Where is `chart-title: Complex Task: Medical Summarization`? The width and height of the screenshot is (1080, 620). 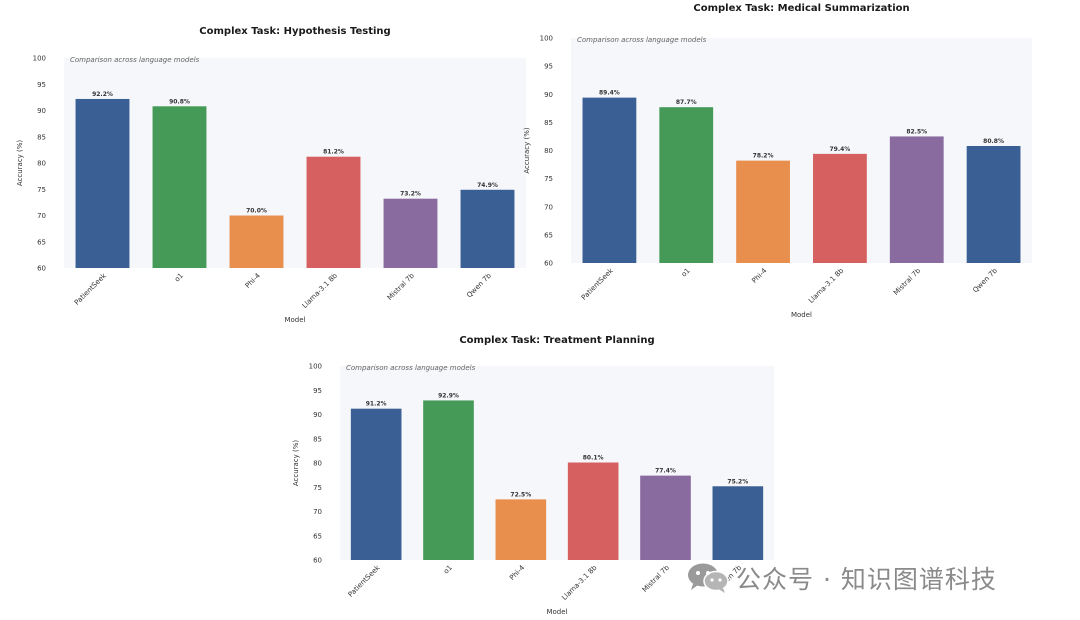
chart-title: Complex Task: Medical Summarization is located at coordinates (801, 8).